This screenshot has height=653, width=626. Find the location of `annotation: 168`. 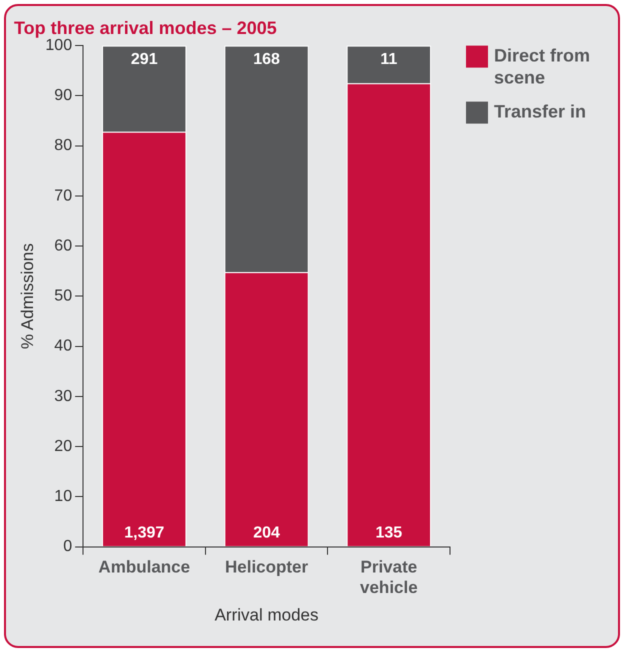

annotation: 168 is located at coordinates (266, 59).